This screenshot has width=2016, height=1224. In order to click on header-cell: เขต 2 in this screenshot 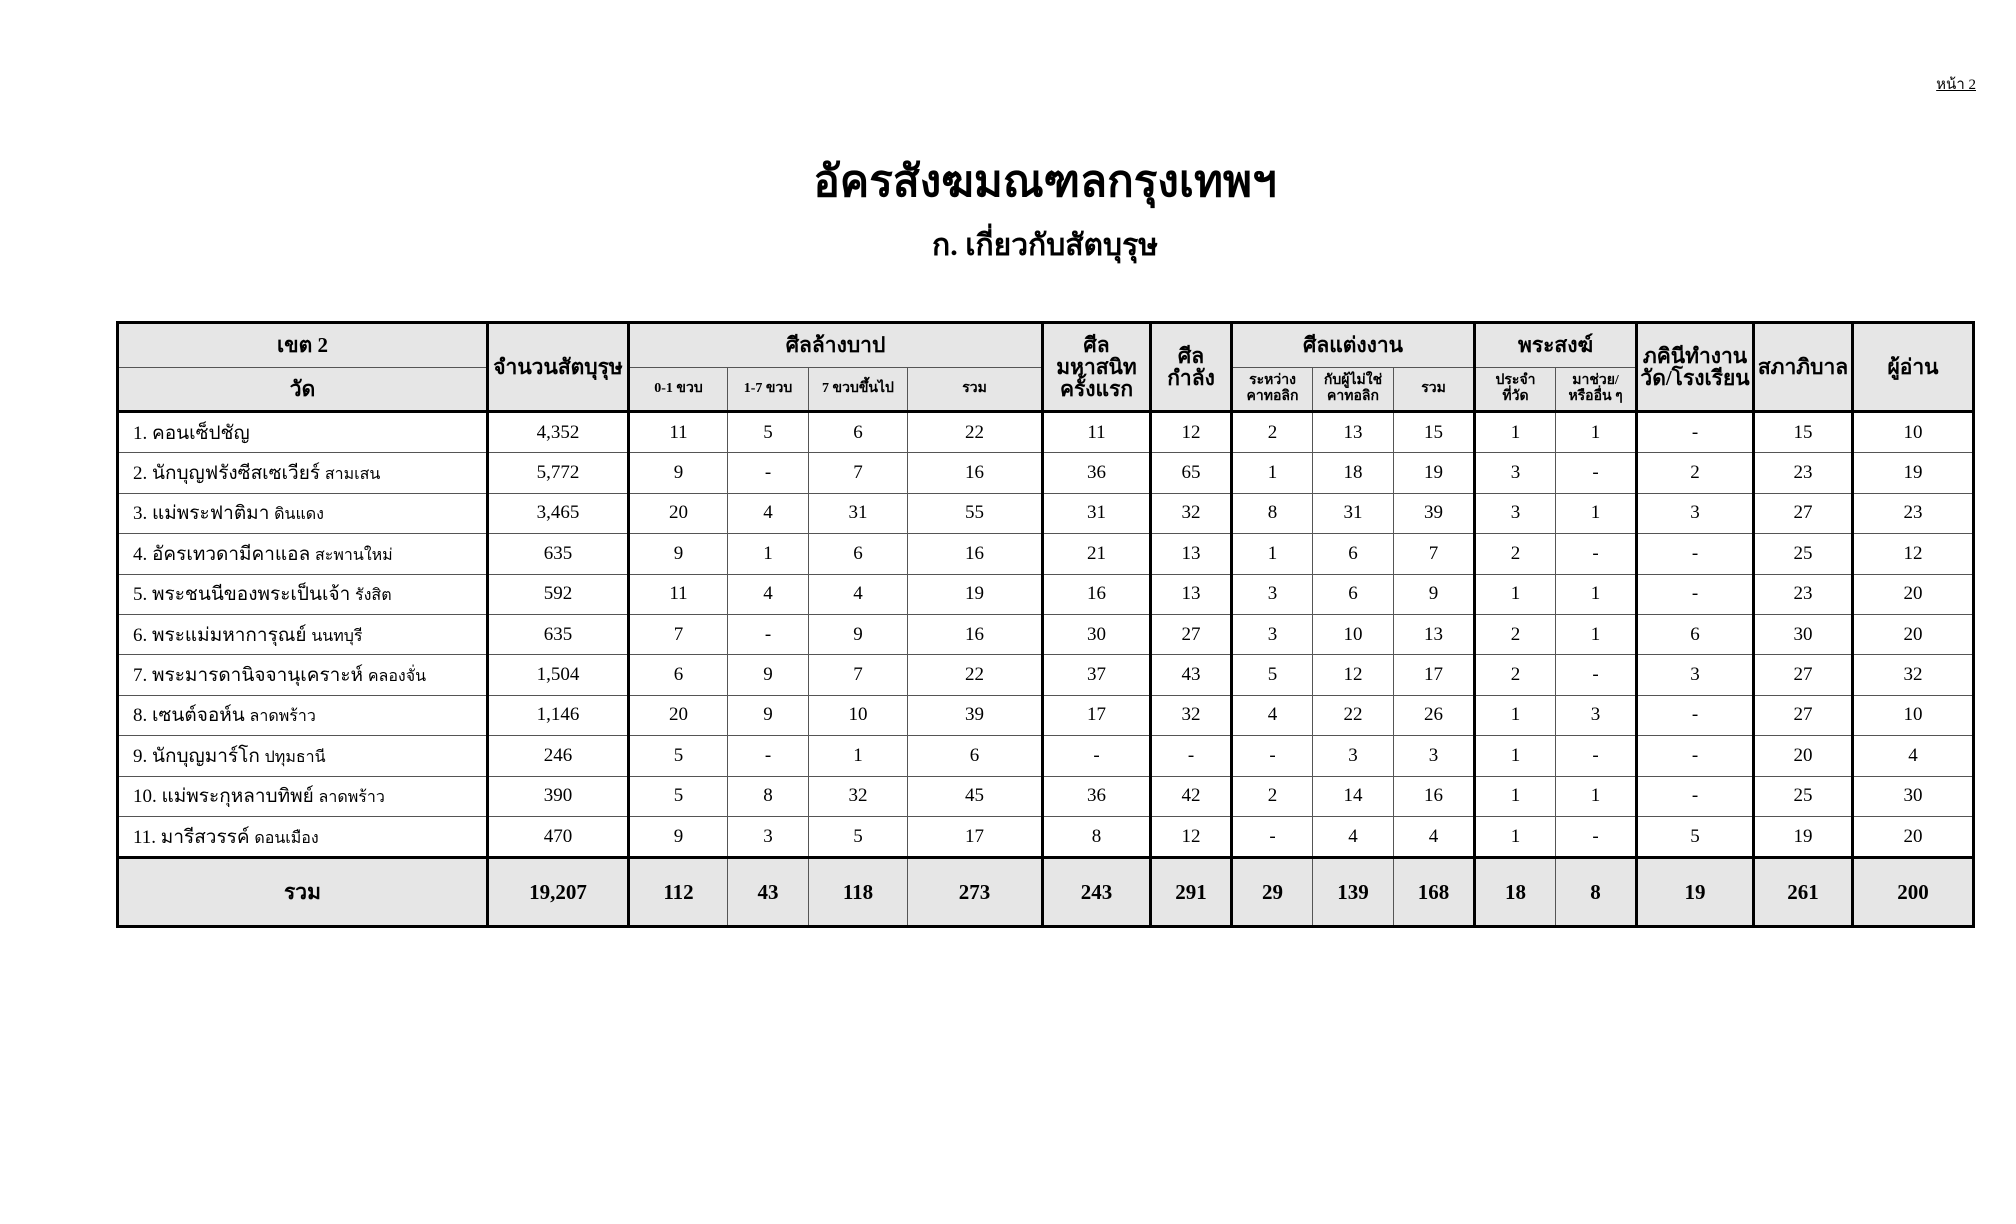, I will do `click(303, 345)`.